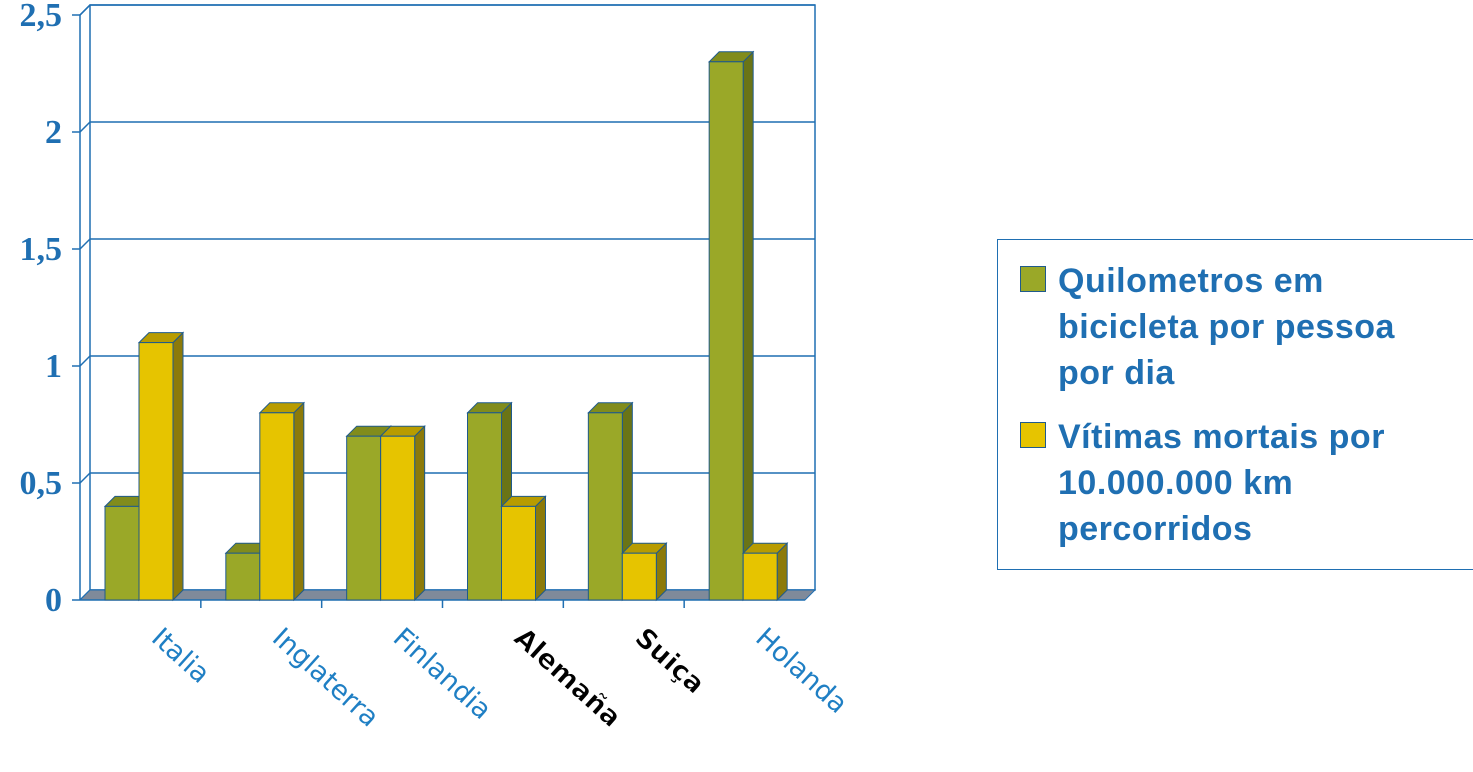  Describe the element at coordinates (41, 483) in the screenshot. I see `y-tick-label: 0,5` at that location.